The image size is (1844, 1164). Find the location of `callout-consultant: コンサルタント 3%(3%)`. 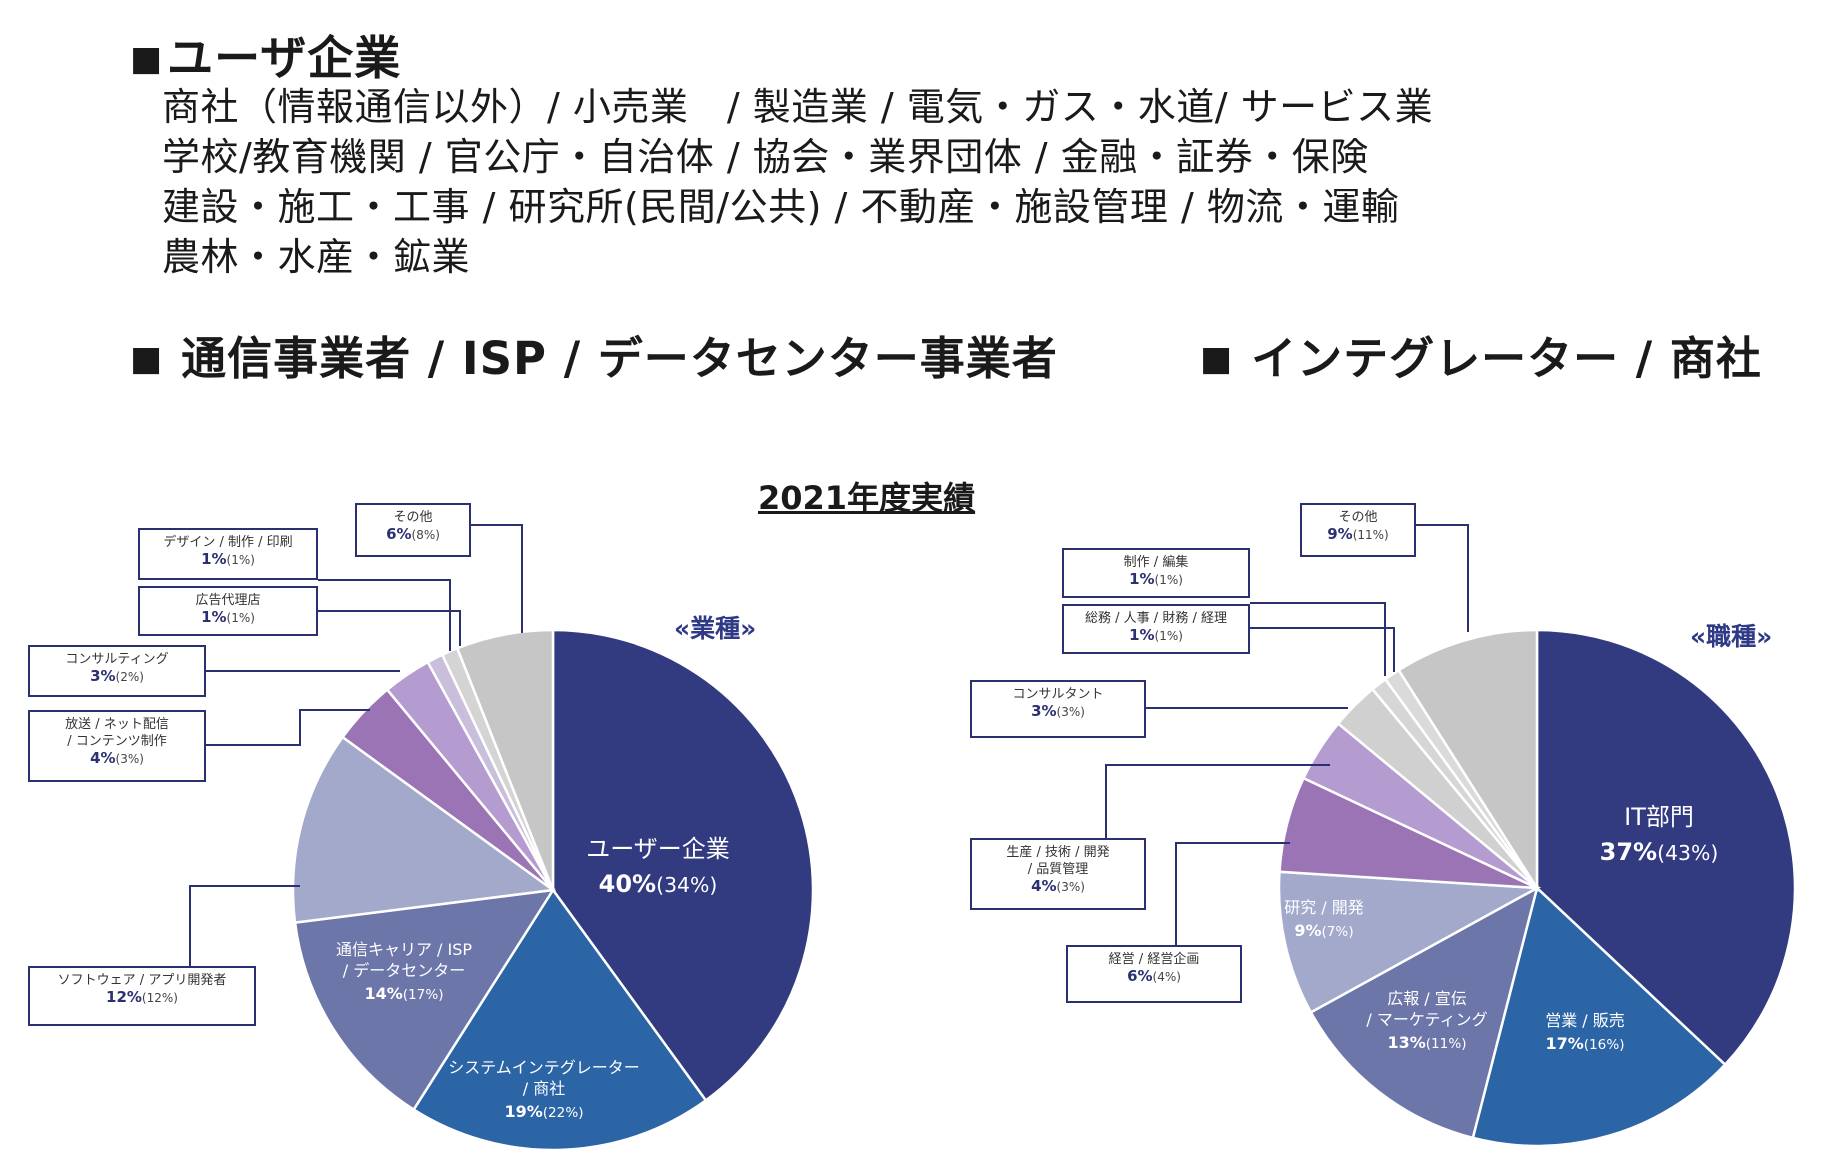

callout-consultant: コンサルタント 3%(3%) is located at coordinates (1058, 709).